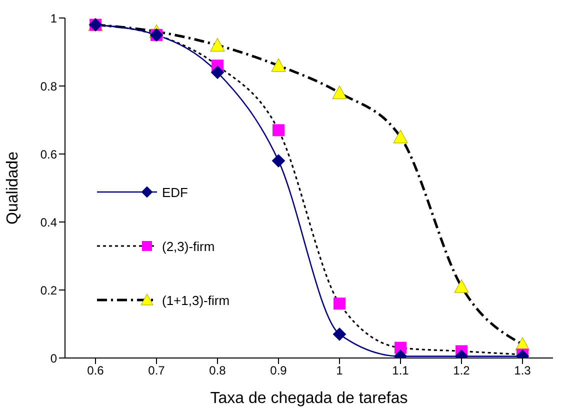  What do you see at coordinates (188, 246) in the screenshot?
I see `legend-label: (2,3)-firm` at bounding box center [188, 246].